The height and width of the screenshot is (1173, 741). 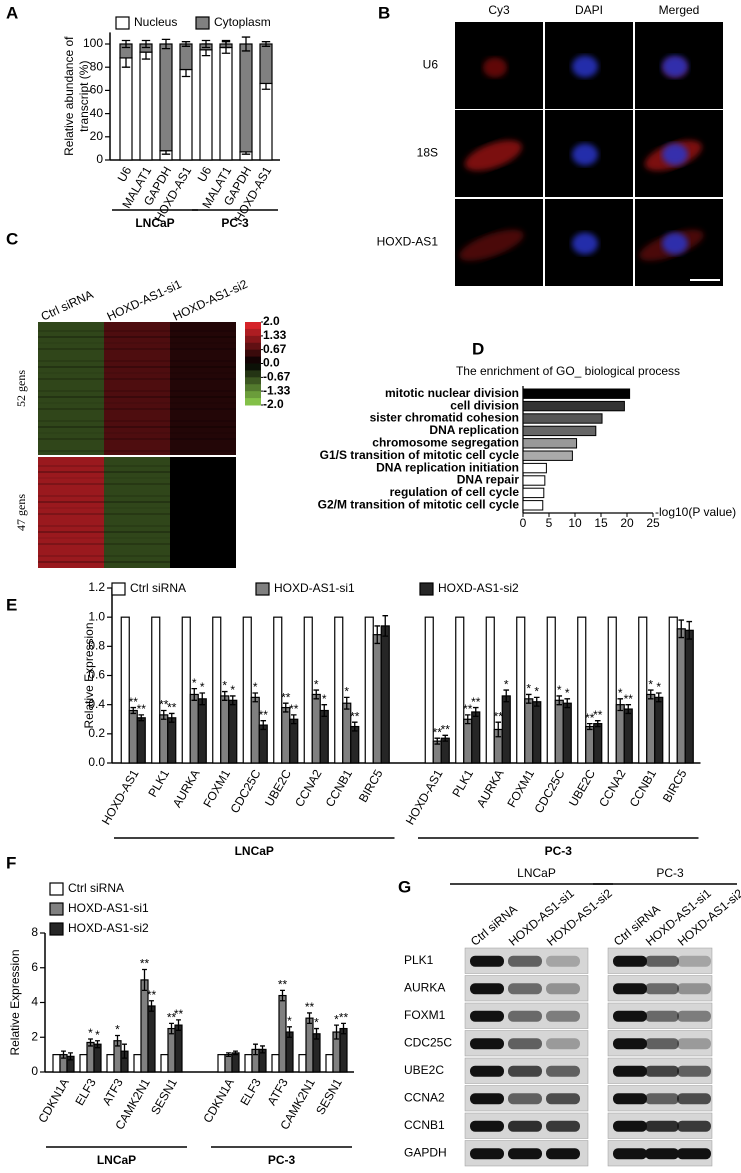 I want to click on x-tick-label: AURKA, so click(x=186, y=788).